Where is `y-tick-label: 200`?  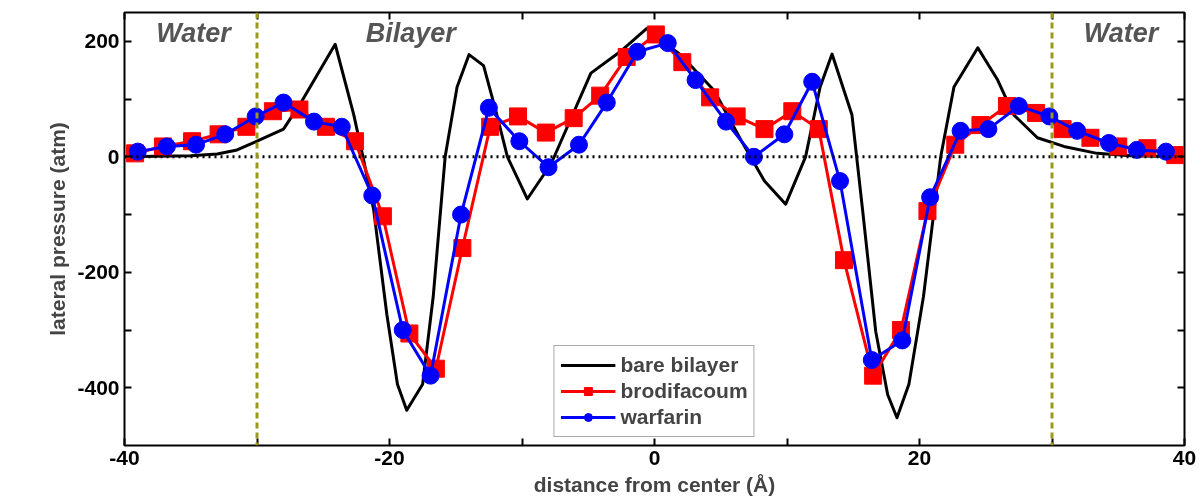 y-tick-label: 200 is located at coordinates (102, 41).